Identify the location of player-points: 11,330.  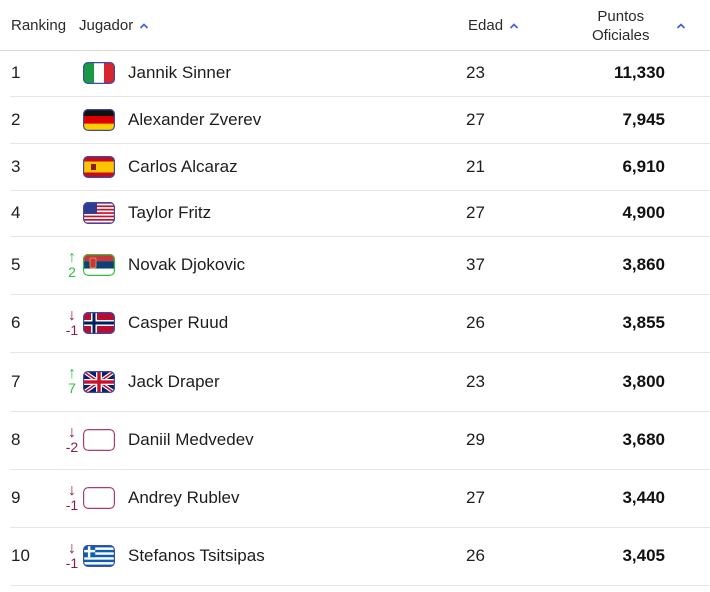
(639, 72).